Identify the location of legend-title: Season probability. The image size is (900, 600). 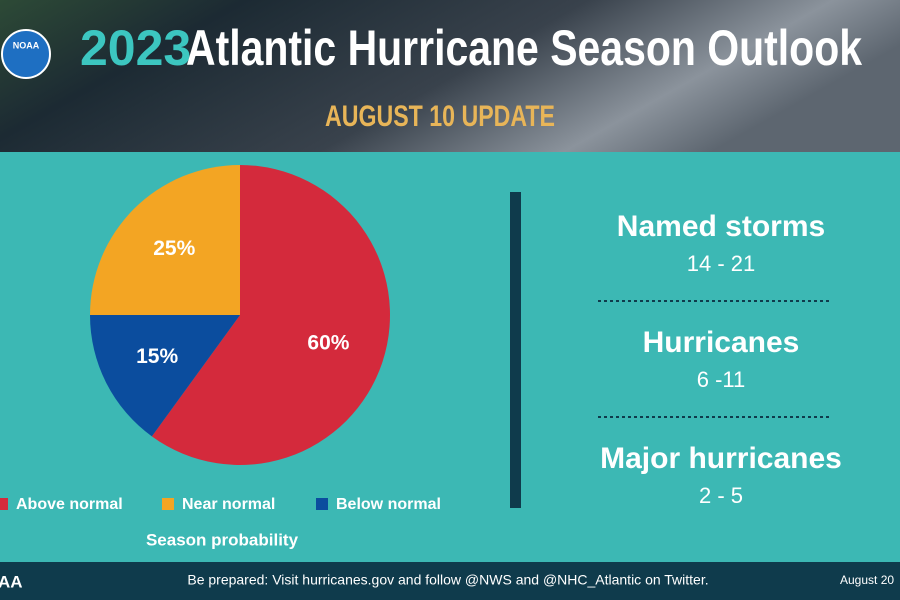
(222, 539).